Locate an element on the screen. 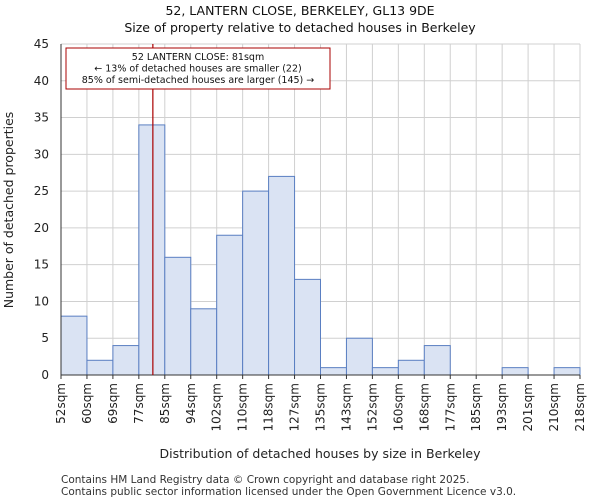 The height and width of the screenshot is (500, 600). y-tick-label: 0 is located at coordinates (45, 375).